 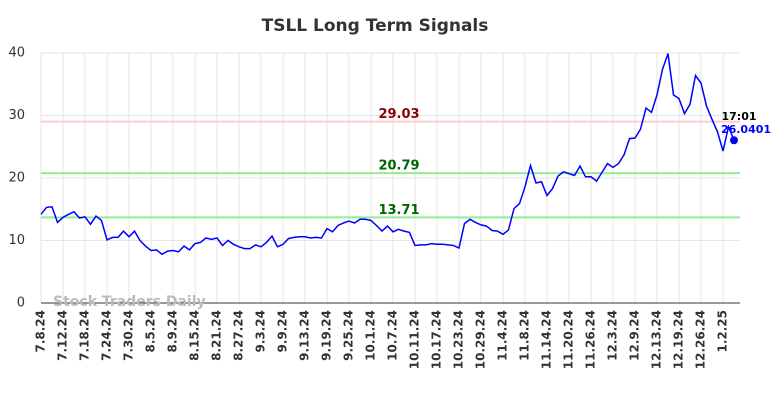 What do you see at coordinates (569, 339) in the screenshot?
I see `x-tick-label: 11.20.24` at bounding box center [569, 339].